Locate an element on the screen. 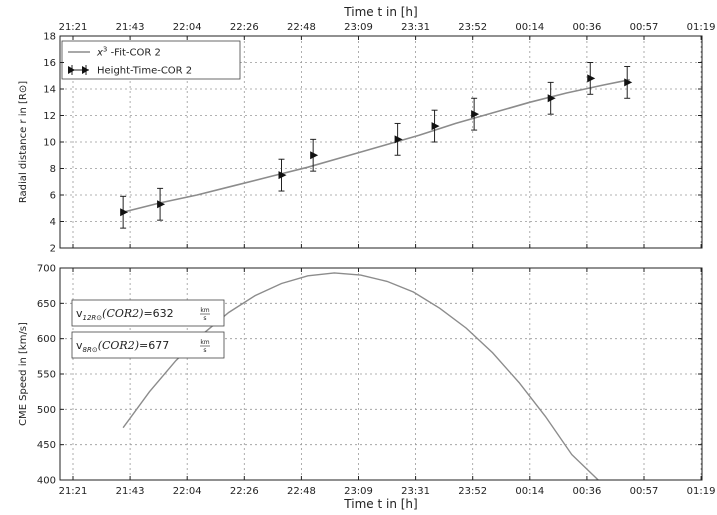  annotation-v8-box is located at coordinates (148, 345).